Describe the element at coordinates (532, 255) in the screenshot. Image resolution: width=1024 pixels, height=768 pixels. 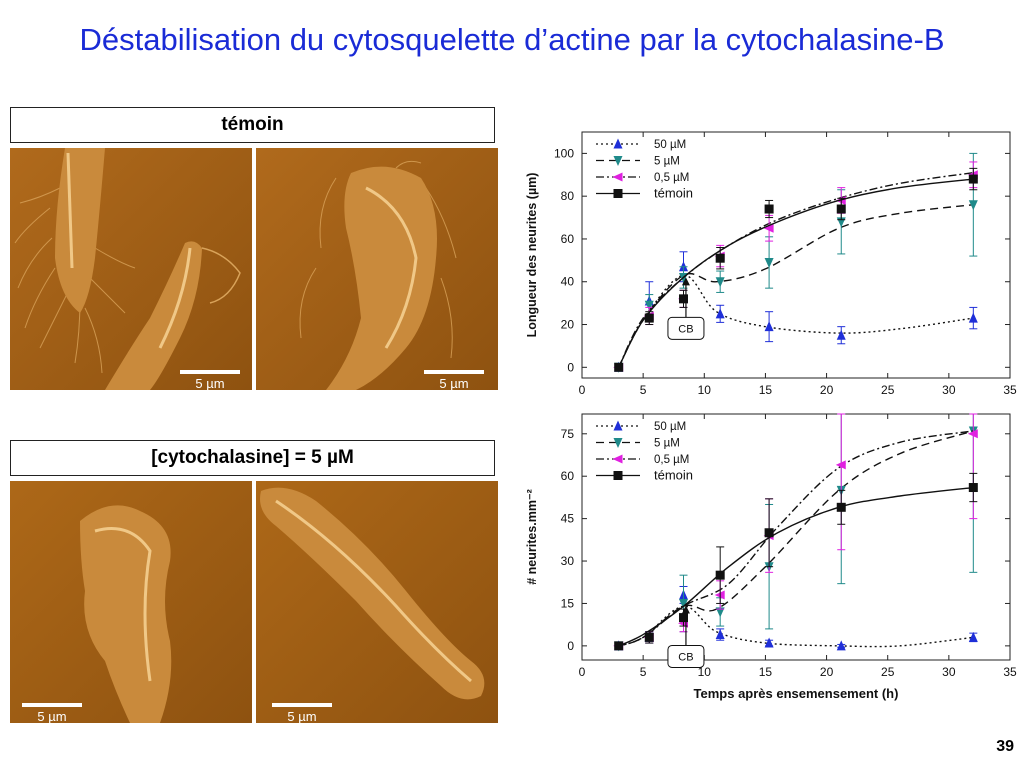
I see `y-axis-label: Longueur des neurites (µm)` at that location.